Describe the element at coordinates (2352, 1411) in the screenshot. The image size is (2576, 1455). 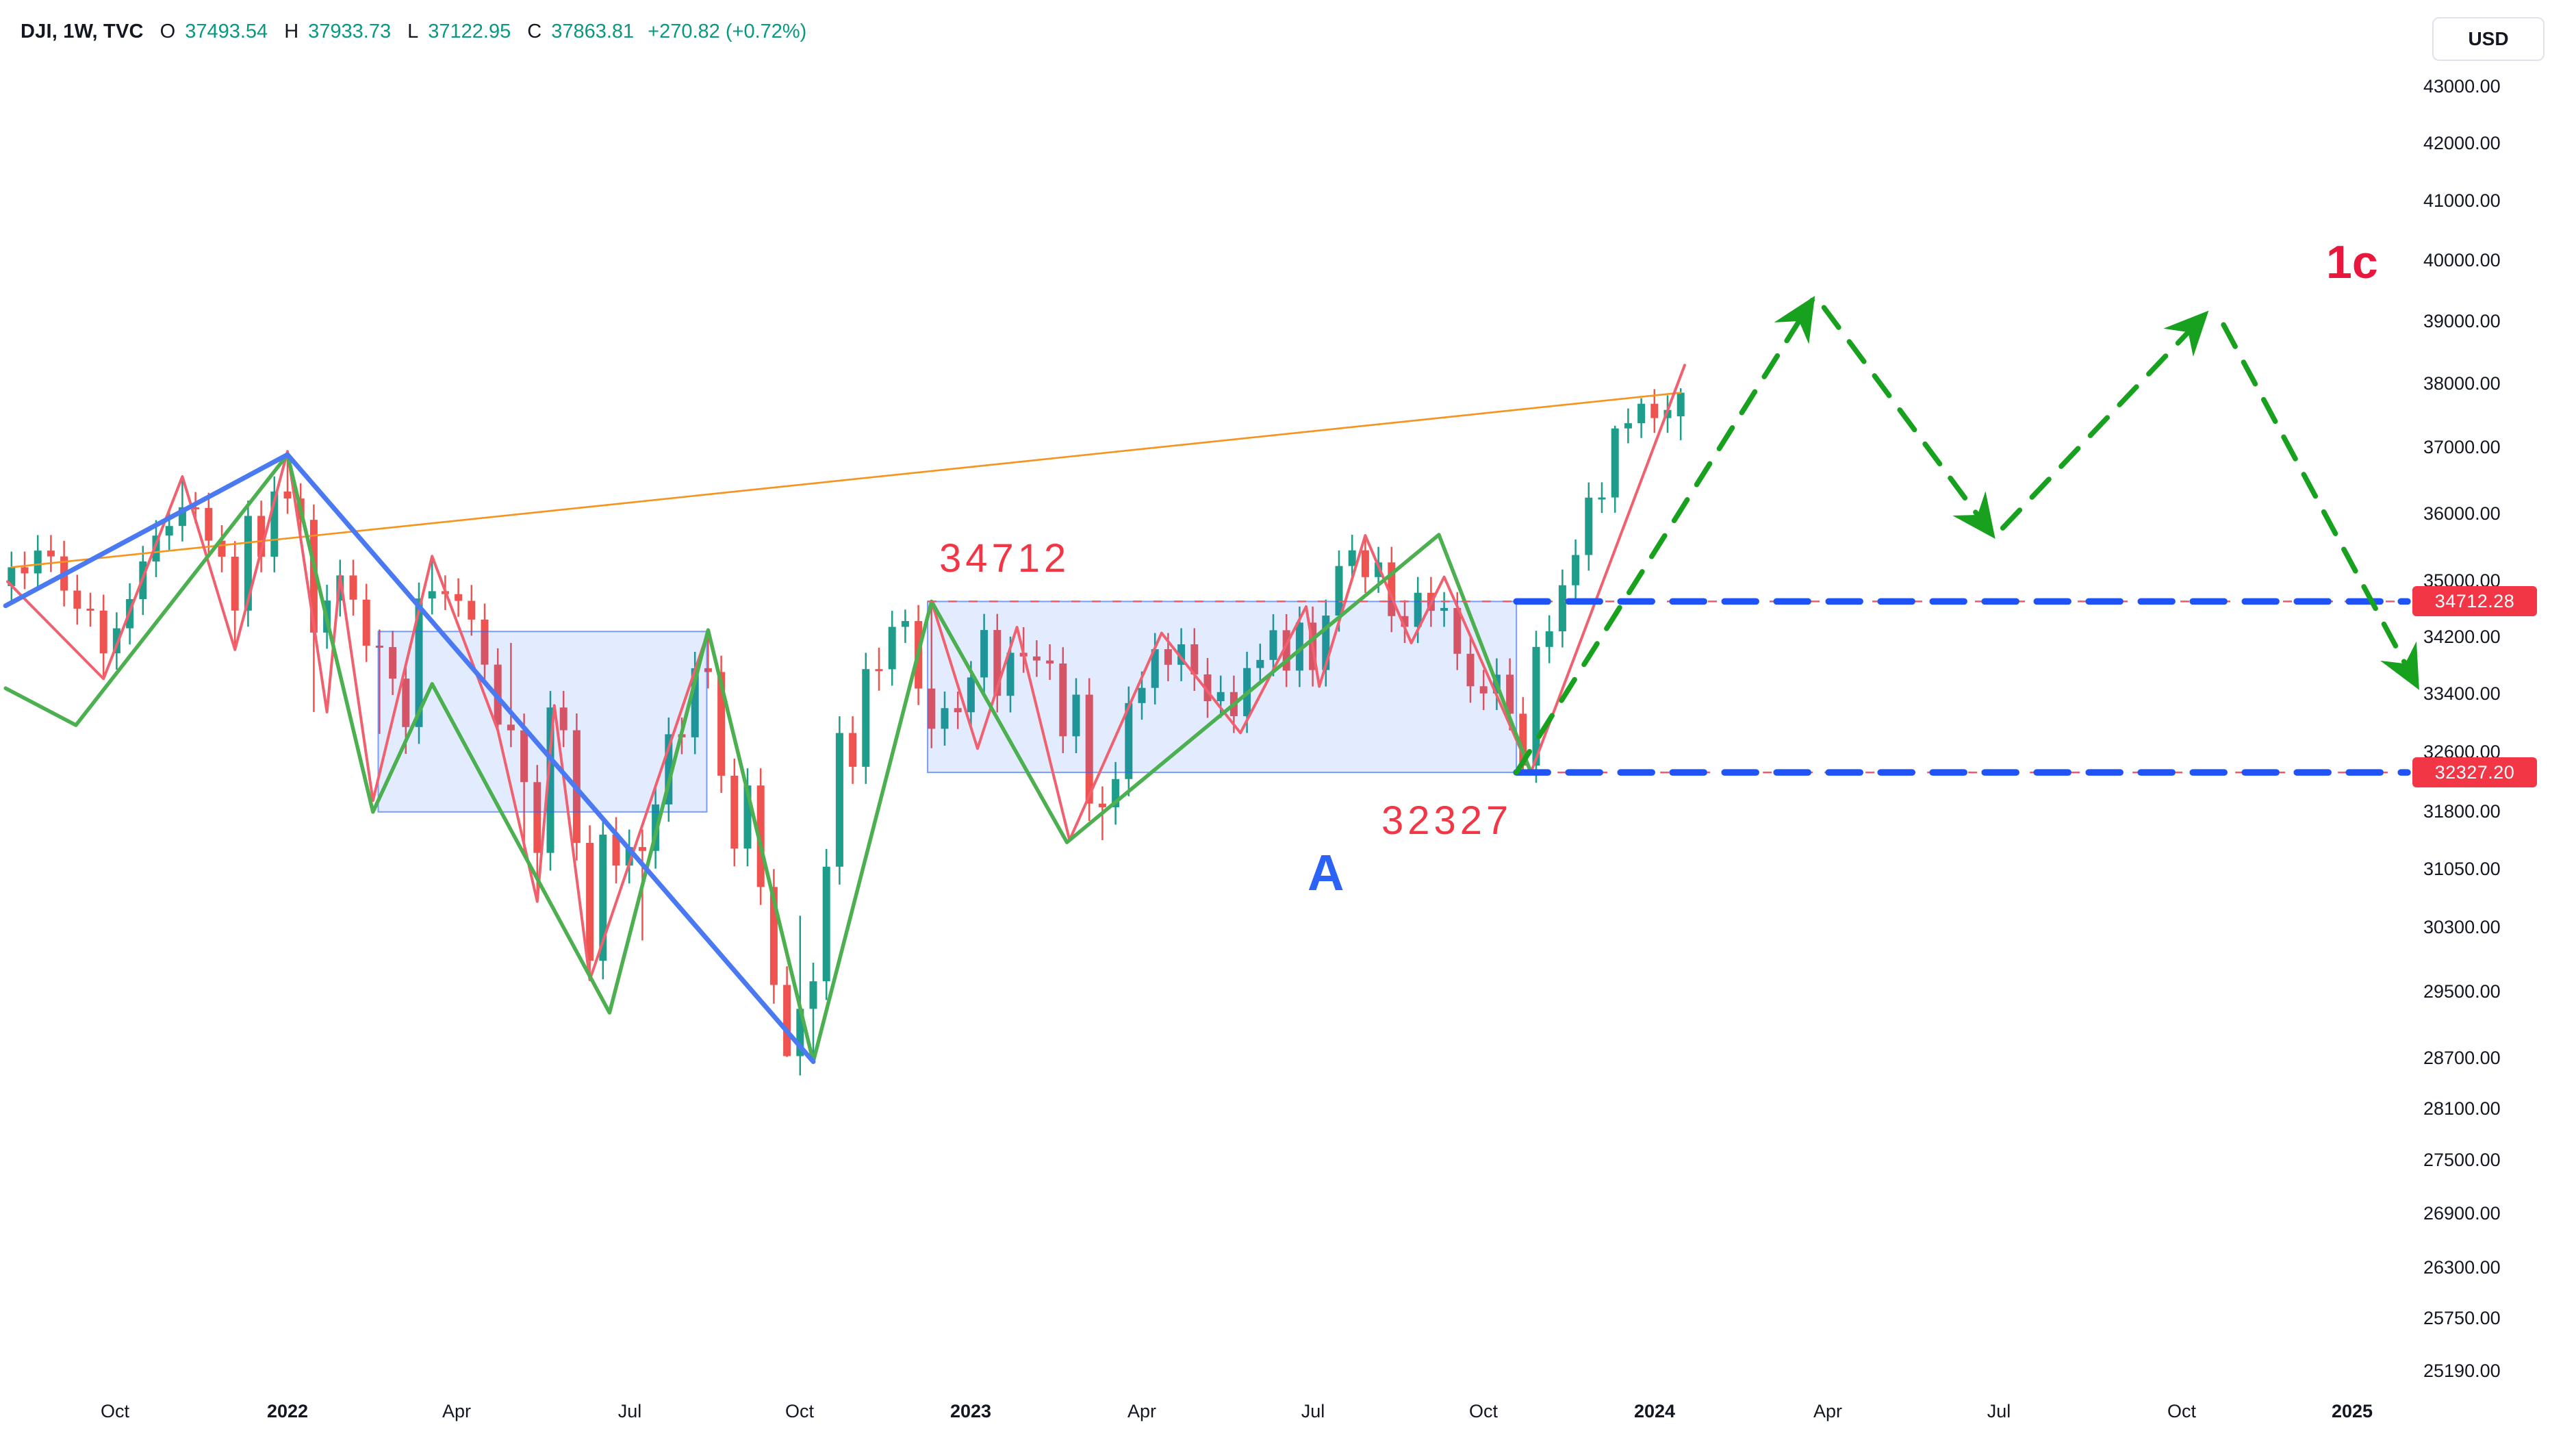
I see `x-tick-label: 2025` at that location.